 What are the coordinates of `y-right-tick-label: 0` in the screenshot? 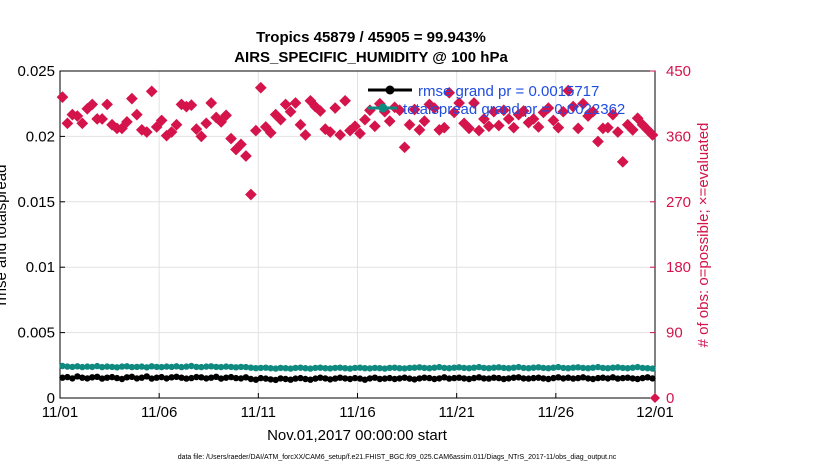 It's located at (670, 398).